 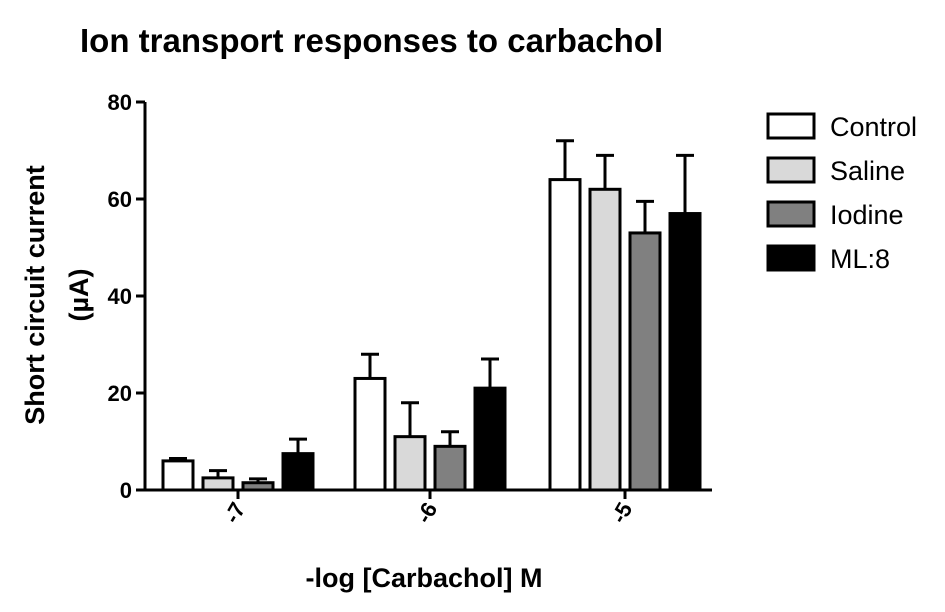 I want to click on legend-label-ml-8: ML:8, so click(x=860, y=259).